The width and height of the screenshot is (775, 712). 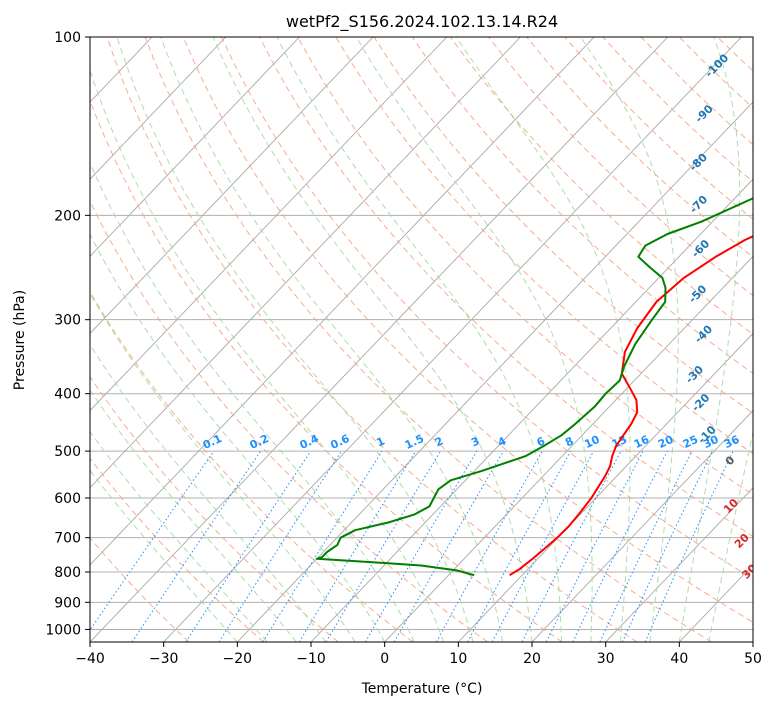 What do you see at coordinates (422, 689) in the screenshot?
I see `x-axis-label: Temperature (°C)` at bounding box center [422, 689].